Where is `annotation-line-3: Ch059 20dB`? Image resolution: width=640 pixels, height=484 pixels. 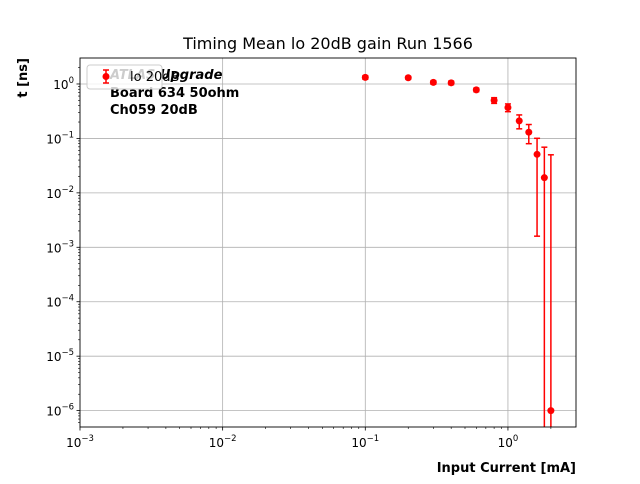 annotation-line-3: Ch059 20dB is located at coordinates (154, 110).